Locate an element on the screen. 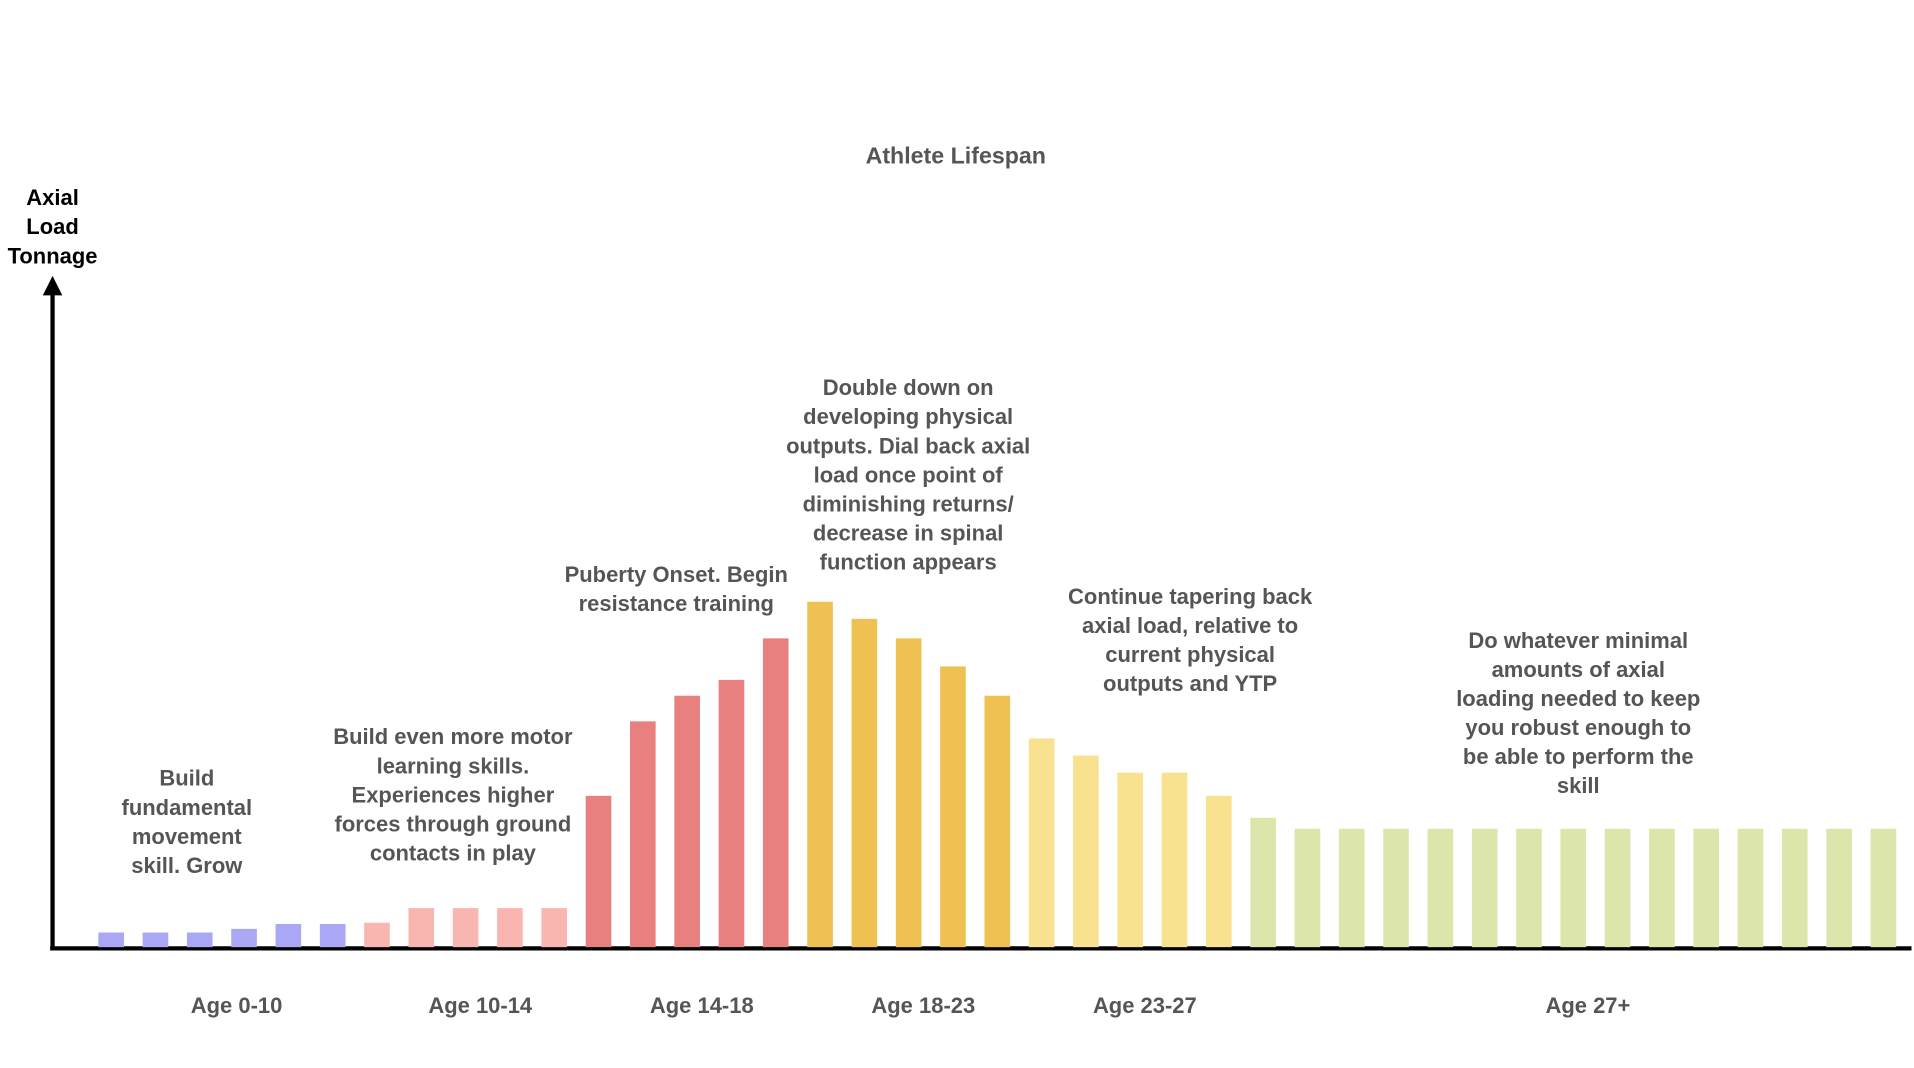 This screenshot has height=1068, width=1914. annotation: Experiences higher is located at coordinates (453, 794).